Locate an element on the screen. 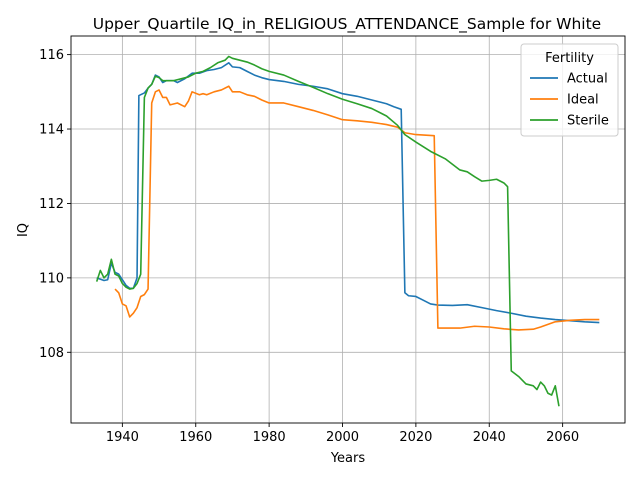 The image size is (640, 480). y-axis-label: IQ is located at coordinates (23, 230).